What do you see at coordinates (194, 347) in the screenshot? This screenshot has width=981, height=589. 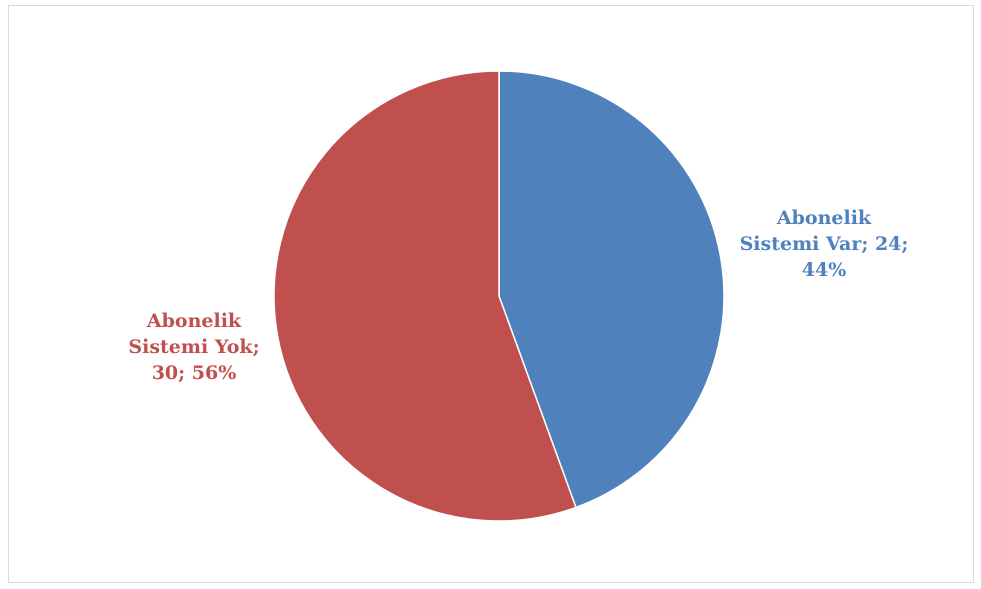 I see `data-label-abonelik-sistemi-yok: Abonelik Sistemi Yok; 30; 56%` at bounding box center [194, 347].